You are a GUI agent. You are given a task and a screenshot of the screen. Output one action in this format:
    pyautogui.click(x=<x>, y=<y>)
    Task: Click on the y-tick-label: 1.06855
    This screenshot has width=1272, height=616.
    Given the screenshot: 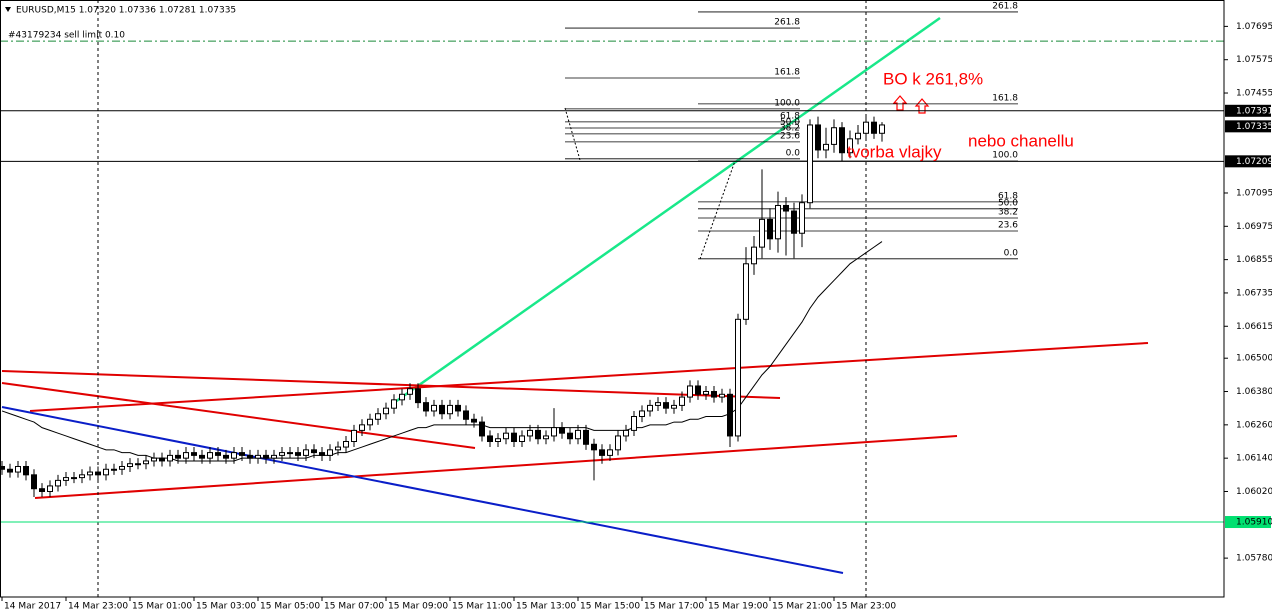 What is the action you would take?
    pyautogui.click(x=1254, y=260)
    